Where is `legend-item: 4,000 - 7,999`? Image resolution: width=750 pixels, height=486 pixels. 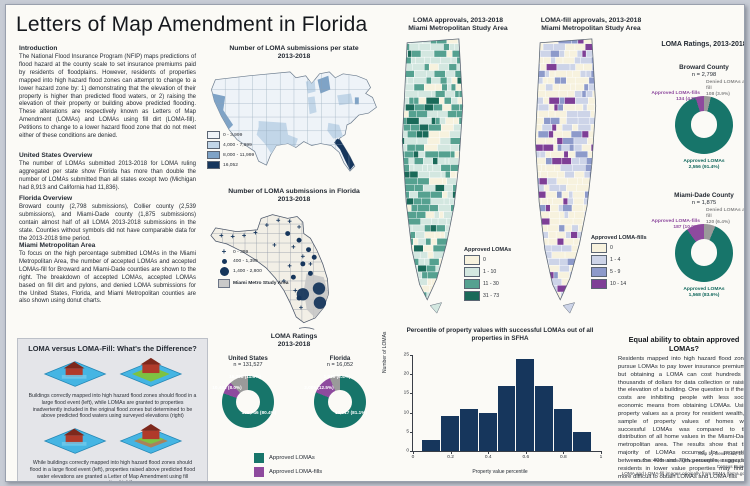 legend-item: 4,000 - 7,999 is located at coordinates (230, 145).